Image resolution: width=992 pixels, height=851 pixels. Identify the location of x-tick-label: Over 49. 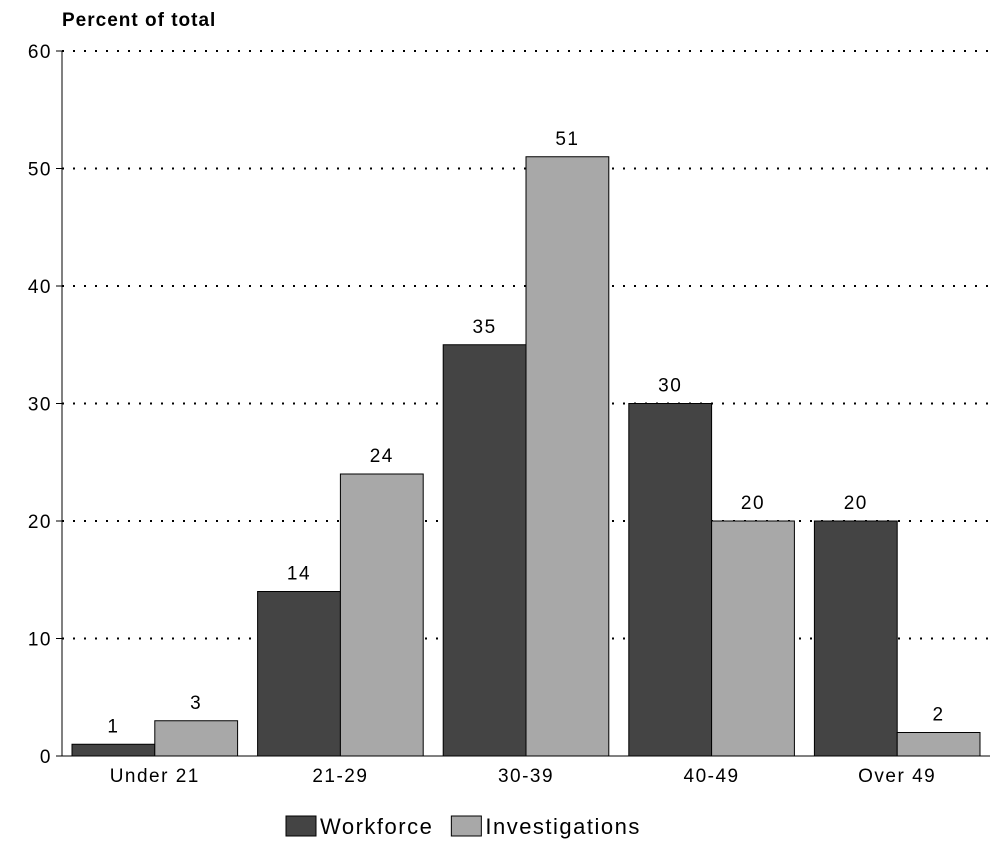
(897, 776).